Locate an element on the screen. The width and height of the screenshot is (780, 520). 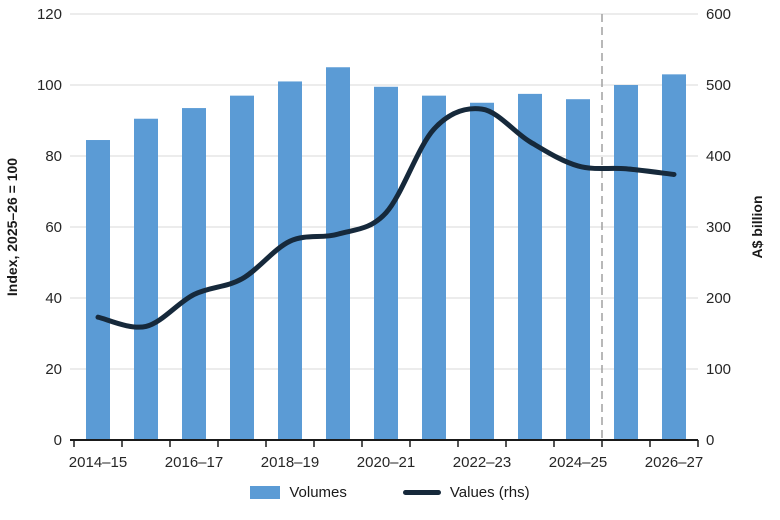
right-axis-tick-label: 200 is located at coordinates (718, 298).